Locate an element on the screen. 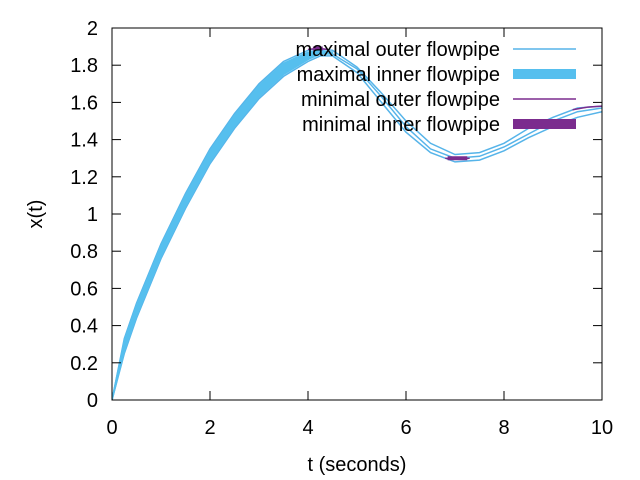 The width and height of the screenshot is (640, 480). x-tick-label: 4 is located at coordinates (307, 428).